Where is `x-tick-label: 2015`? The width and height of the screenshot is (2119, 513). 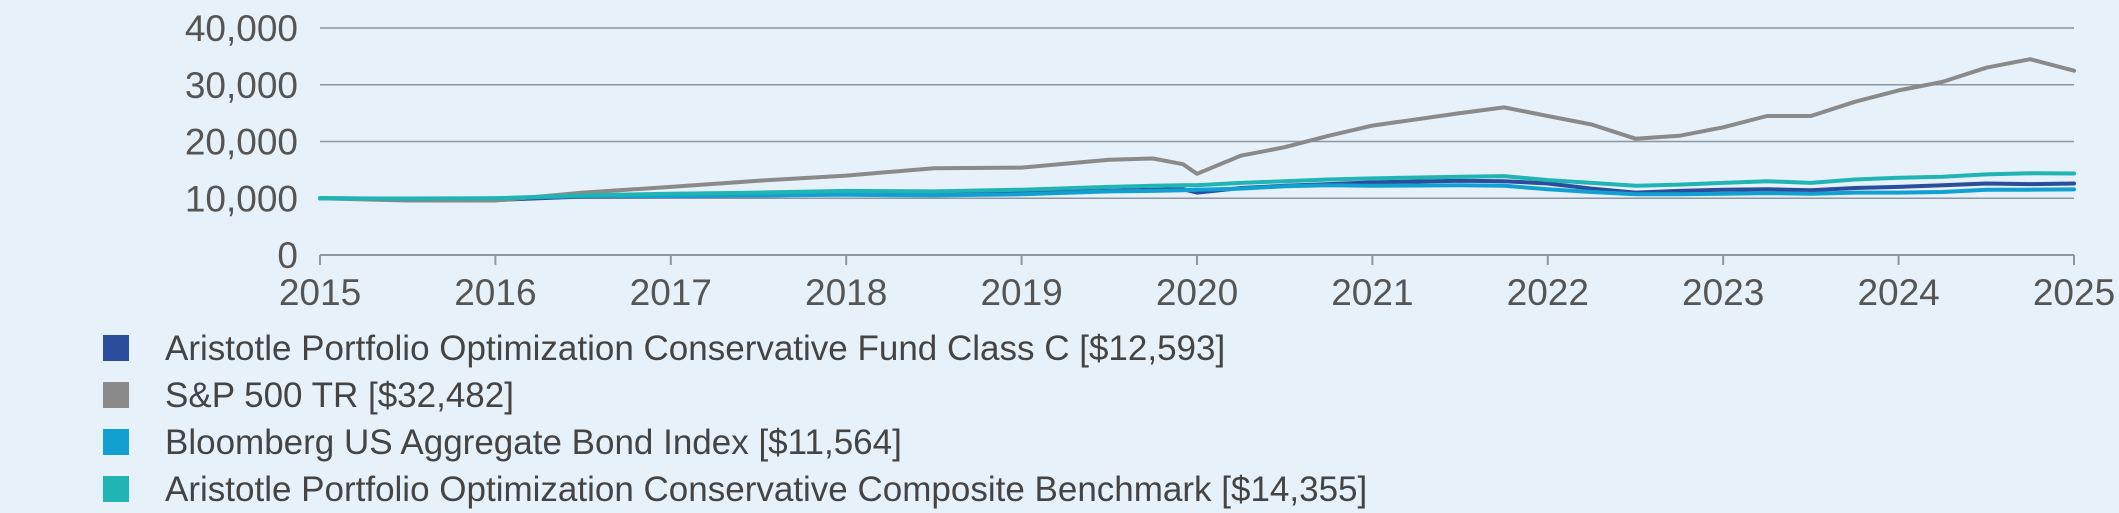
x-tick-label: 2015 is located at coordinates (320, 292).